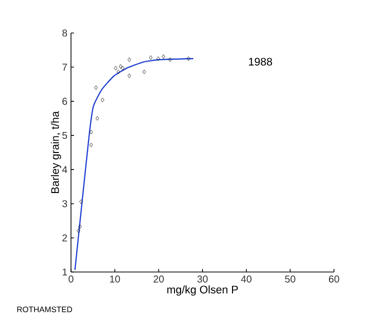 This screenshot has height=328, width=379. I want to click on x-axis-title: mg/kg Olsen P, so click(202, 290).